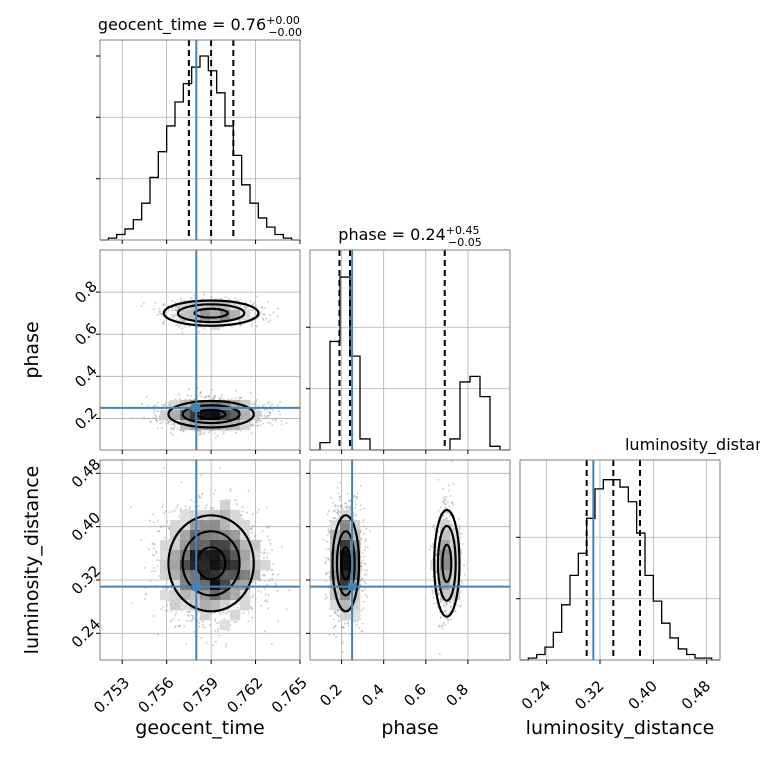 This screenshot has height=760, width=760. I want to click on y-axis-label-phase: phase, so click(32, 349).